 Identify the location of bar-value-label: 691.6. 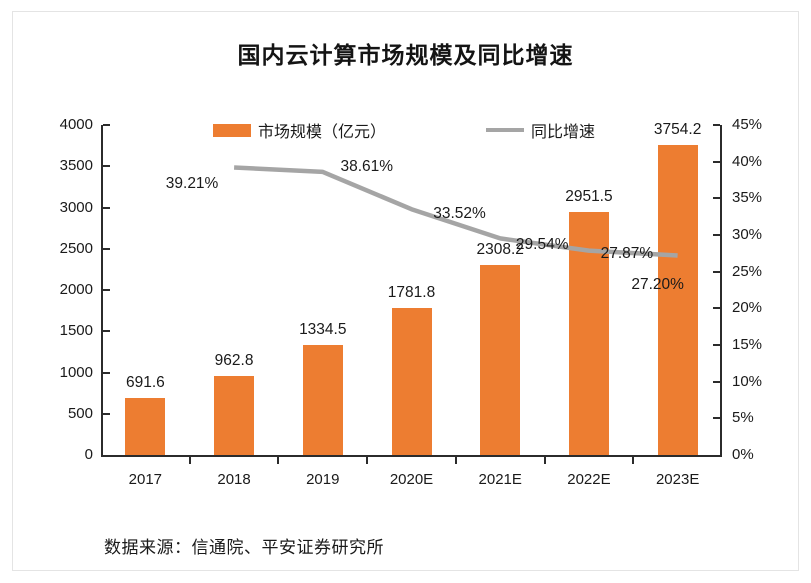
(145, 382).